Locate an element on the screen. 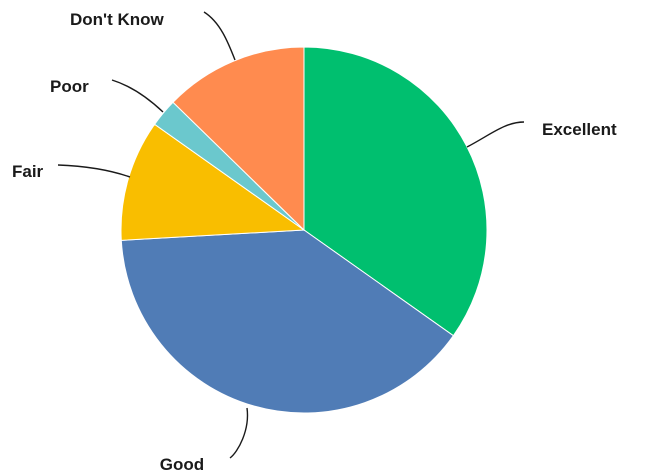 The image size is (649, 475). leader-line-poor is located at coordinates (137, 96).